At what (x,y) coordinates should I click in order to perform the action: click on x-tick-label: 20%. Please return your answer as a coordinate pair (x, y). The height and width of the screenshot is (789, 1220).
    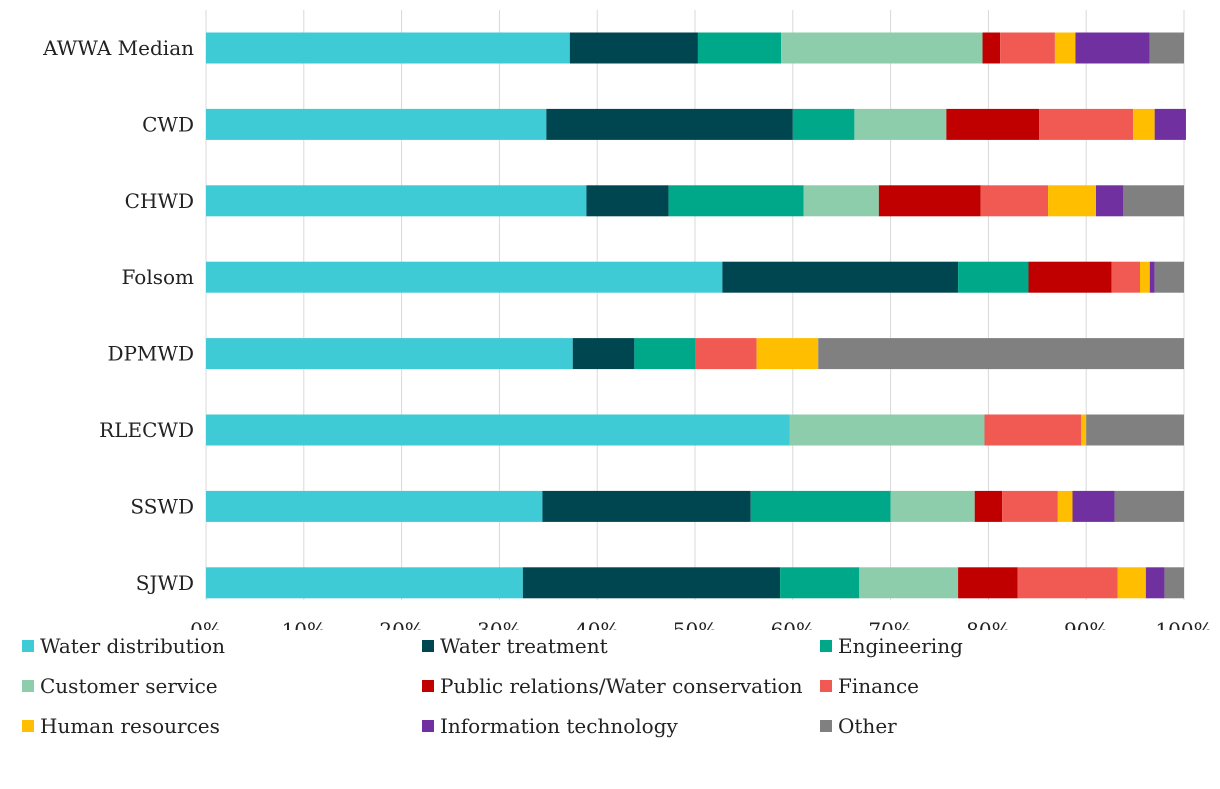
    Looking at the image, I should click on (401, 624).